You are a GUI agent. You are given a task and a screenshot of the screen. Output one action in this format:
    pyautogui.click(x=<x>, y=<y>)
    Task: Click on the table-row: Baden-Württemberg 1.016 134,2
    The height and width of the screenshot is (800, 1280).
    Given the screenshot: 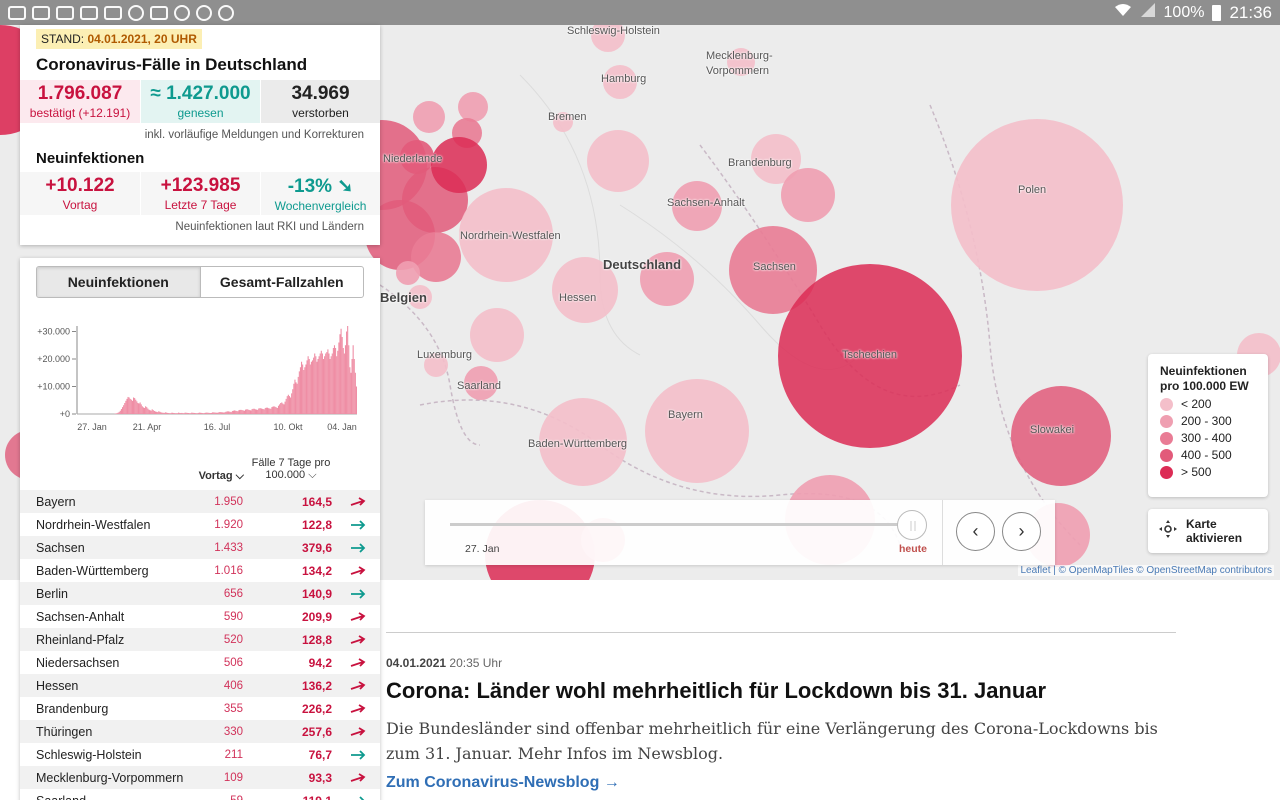 What is the action you would take?
    pyautogui.click(x=200, y=570)
    